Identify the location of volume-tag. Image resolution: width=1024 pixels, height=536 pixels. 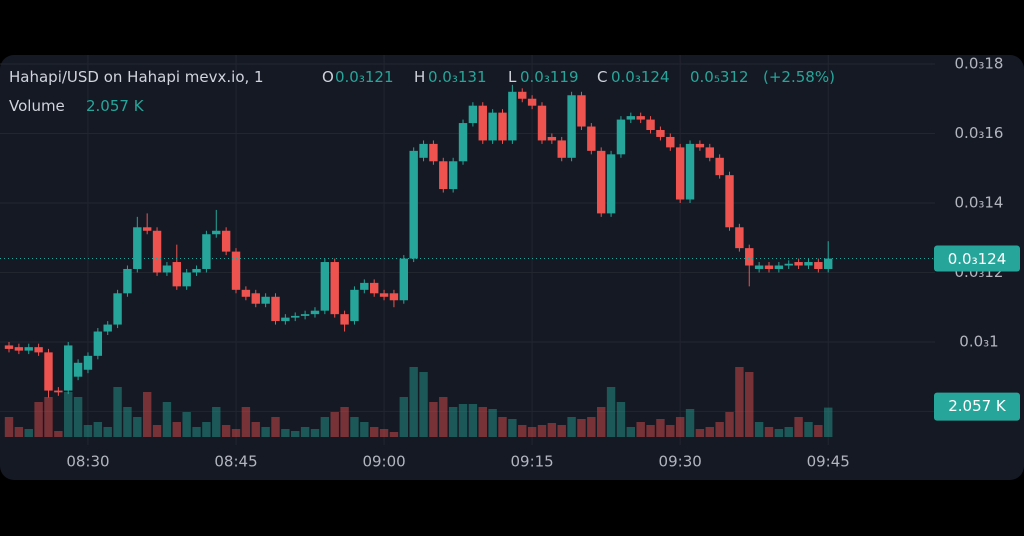
(977, 406).